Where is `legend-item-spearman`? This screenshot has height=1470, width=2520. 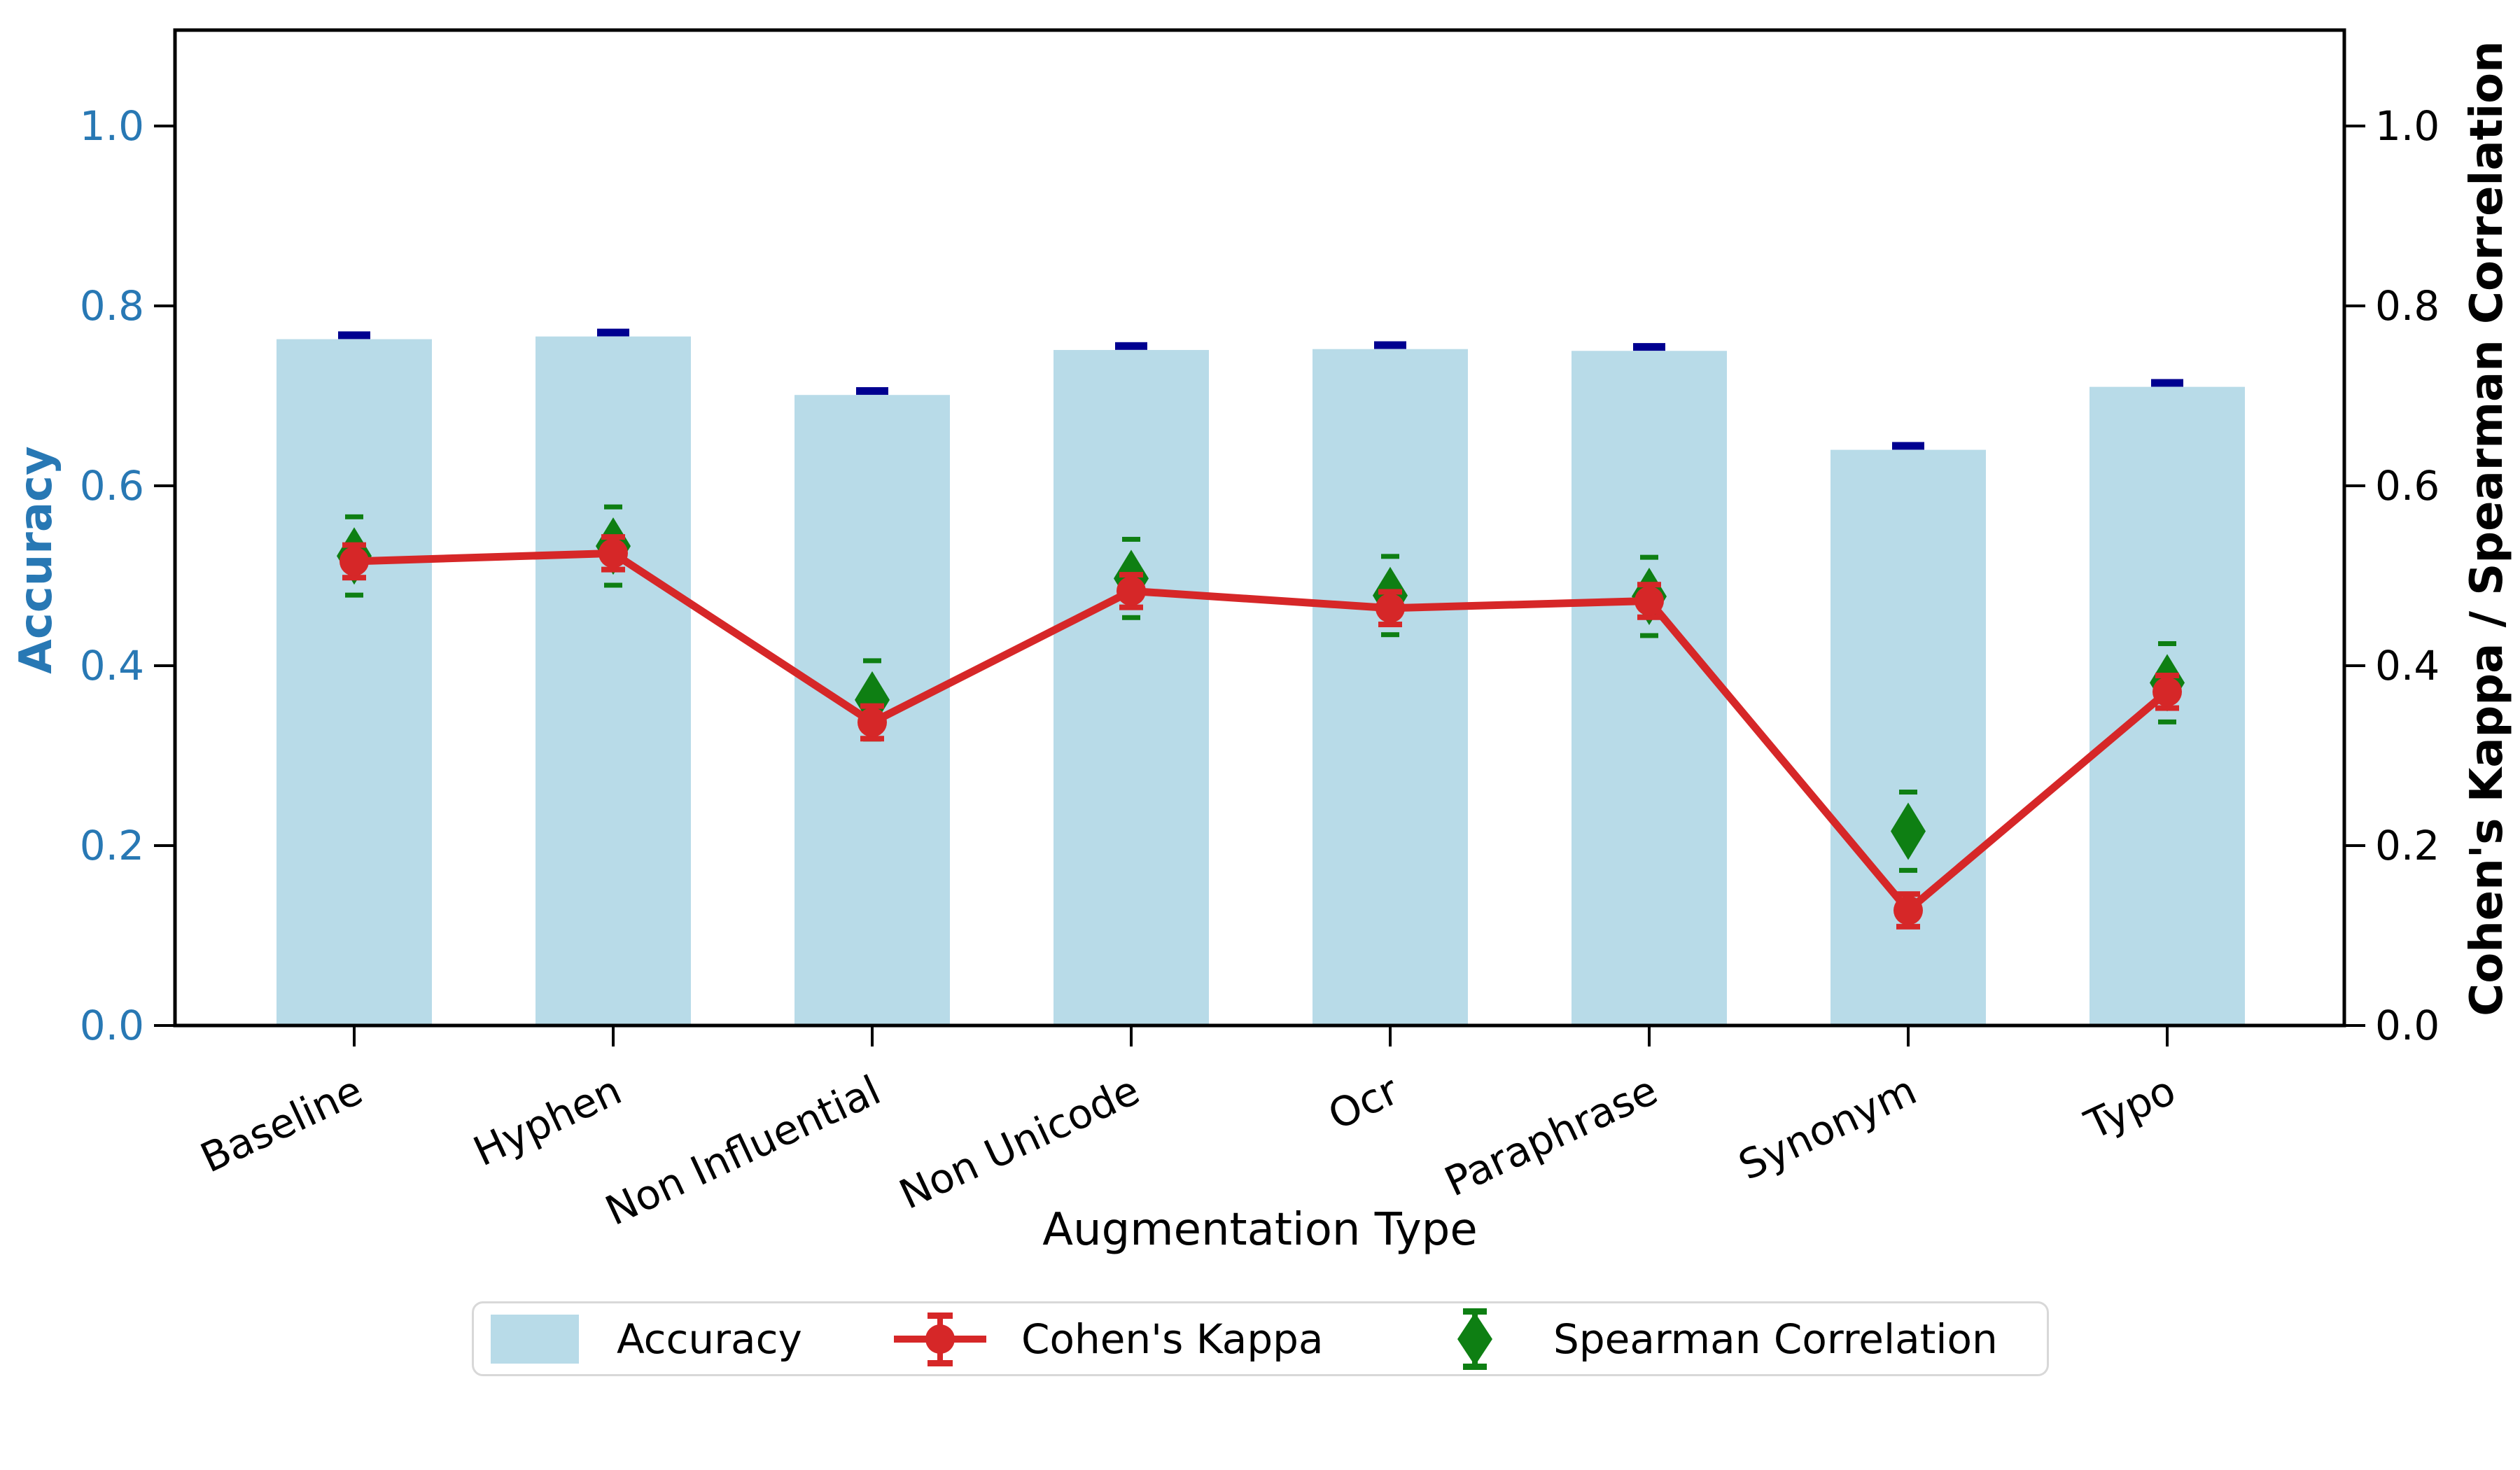 legend-item-spearman is located at coordinates (1474, 1338).